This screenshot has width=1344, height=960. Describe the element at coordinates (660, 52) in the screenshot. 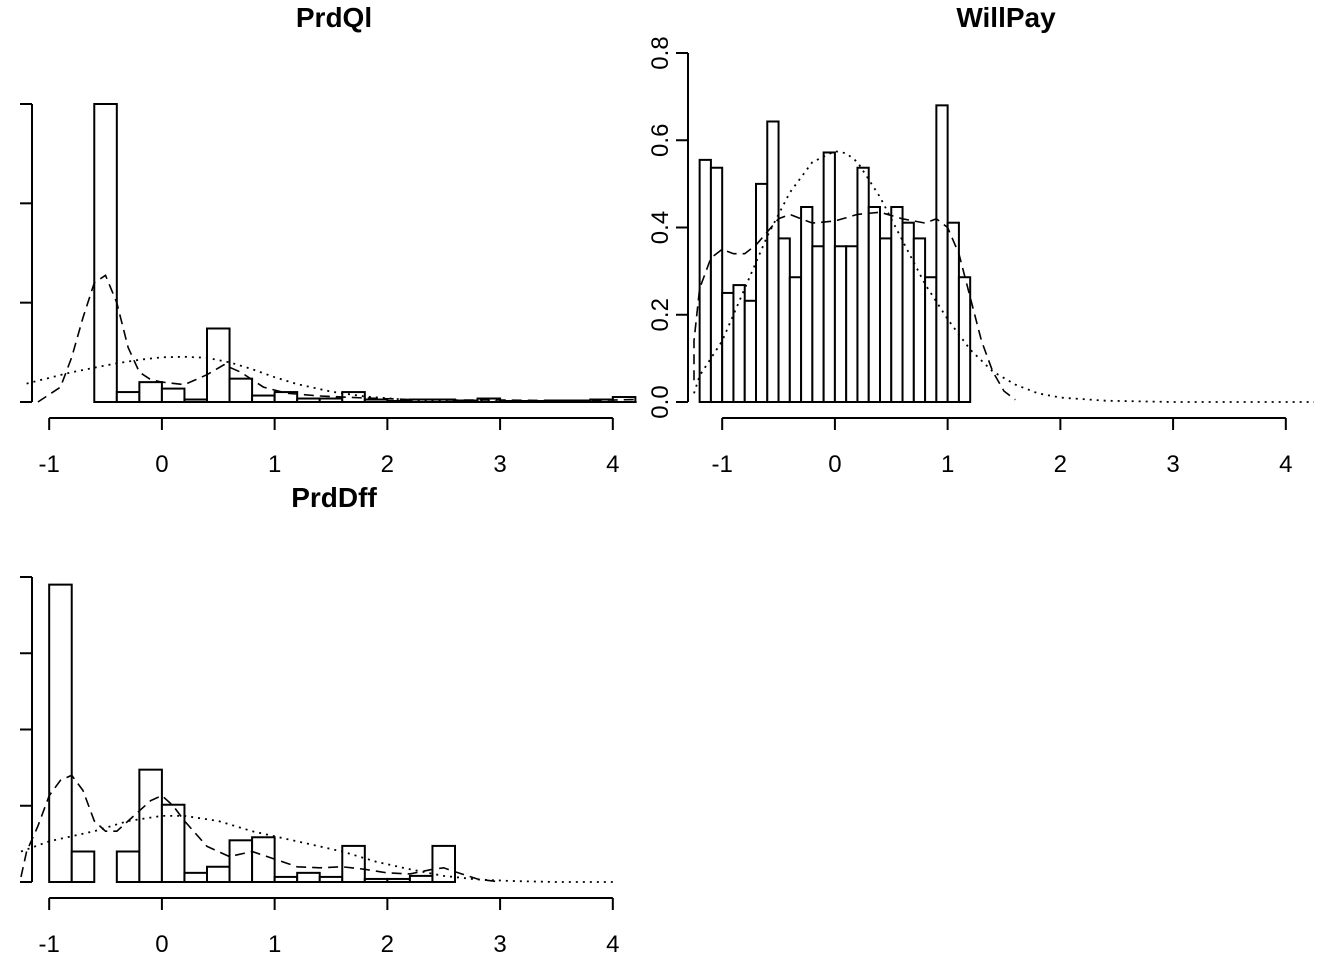

I see `y-tick-label: 0.8` at that location.